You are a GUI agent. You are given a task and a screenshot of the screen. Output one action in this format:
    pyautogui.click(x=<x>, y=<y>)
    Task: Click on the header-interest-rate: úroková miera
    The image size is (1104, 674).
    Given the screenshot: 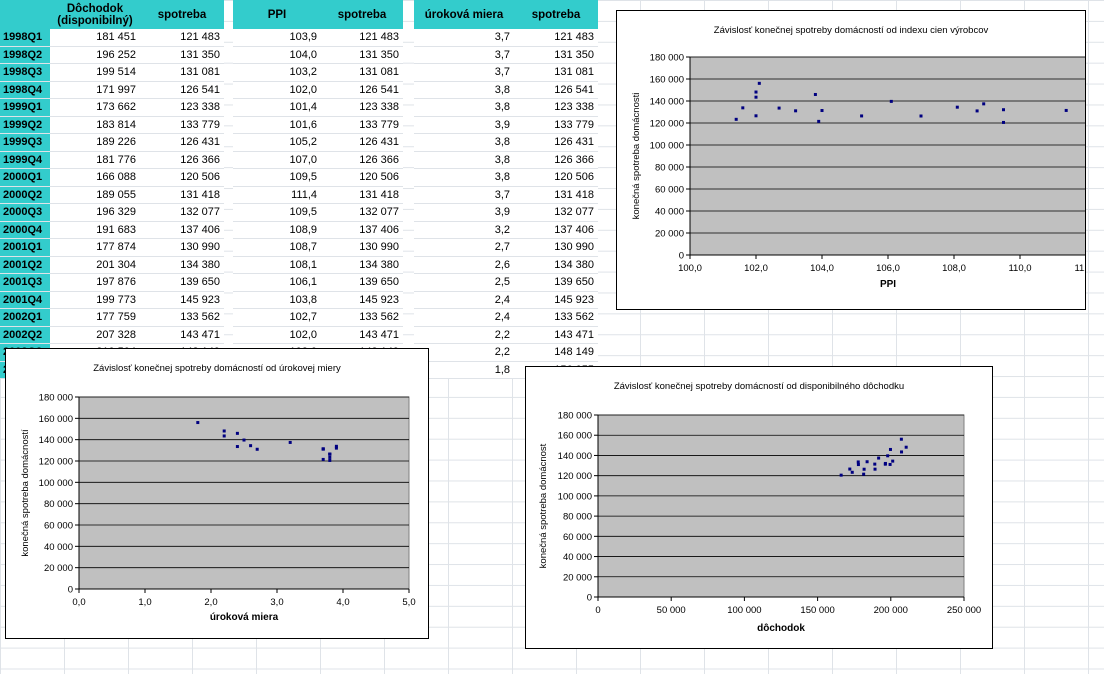 What is the action you would take?
    pyautogui.click(x=464, y=14)
    